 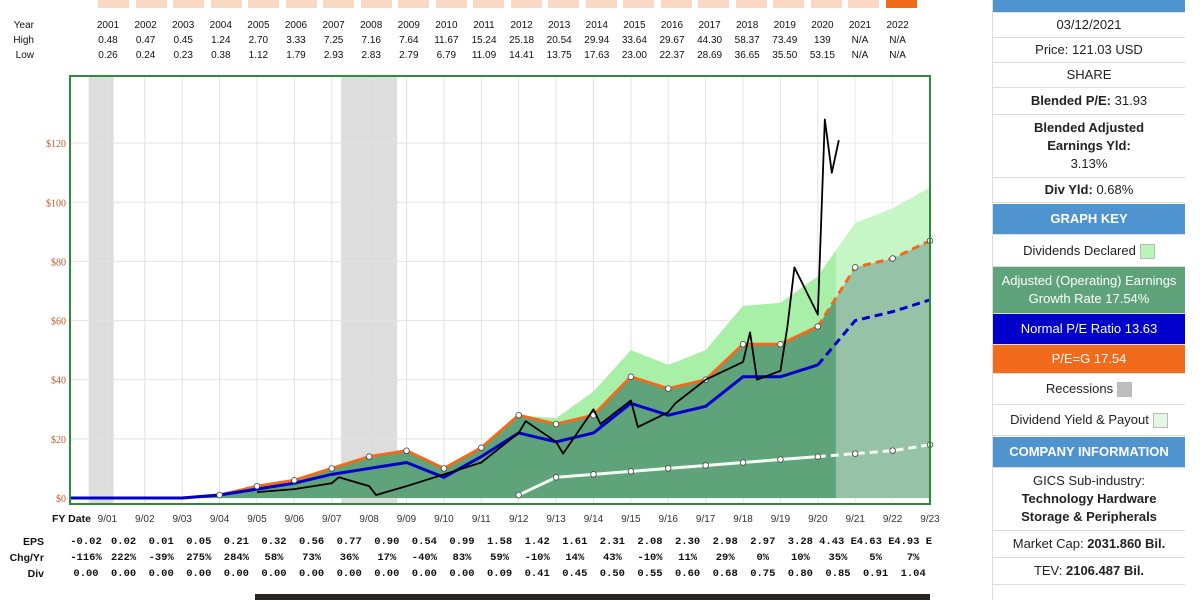 I want to click on blended-pe-label: Blended P/E:, so click(x=1070, y=100).